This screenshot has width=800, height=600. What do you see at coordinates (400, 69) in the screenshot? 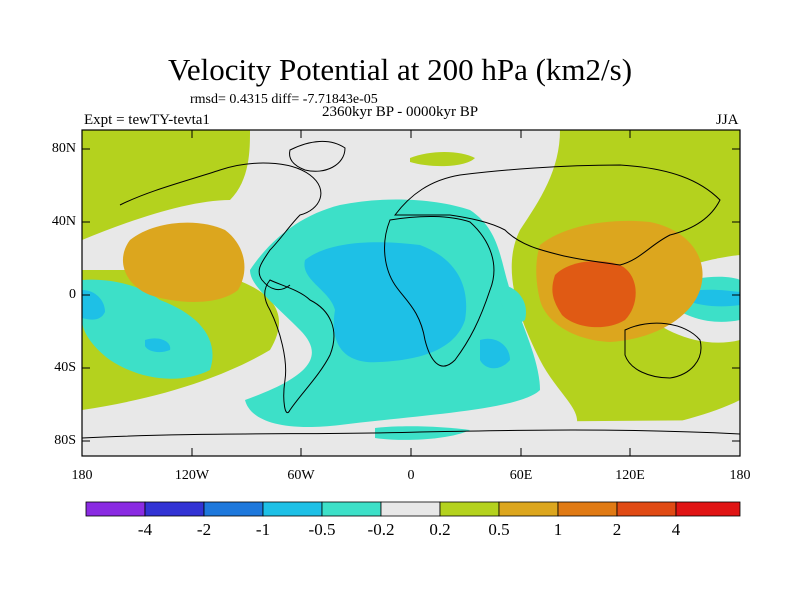
I see `page-title: Velocity Potential at 200 hPa (km2/s)` at bounding box center [400, 69].